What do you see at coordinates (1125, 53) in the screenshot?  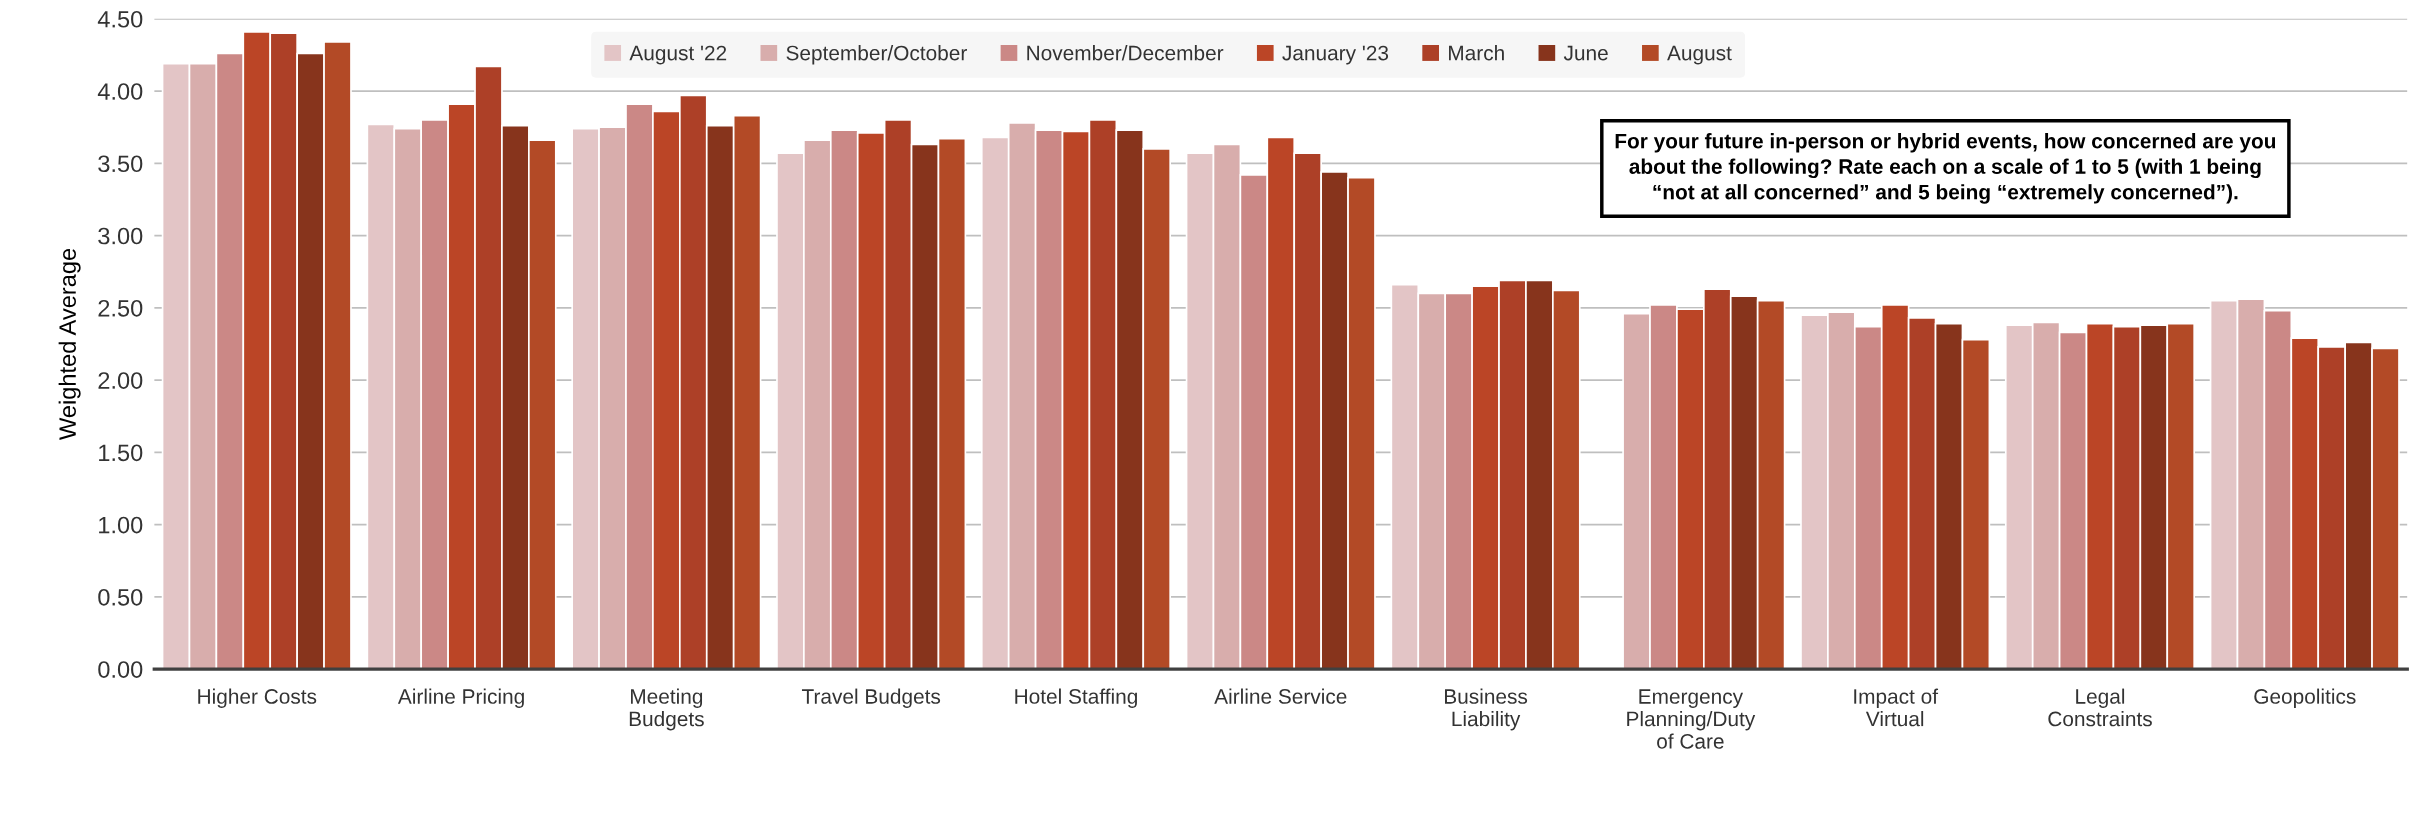 I see `legend-label: November/December` at bounding box center [1125, 53].